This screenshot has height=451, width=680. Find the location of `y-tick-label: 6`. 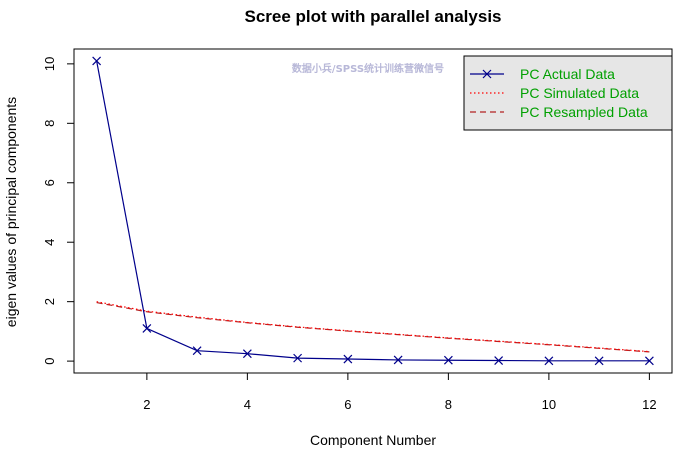

y-tick-label: 6 is located at coordinates (49, 182).